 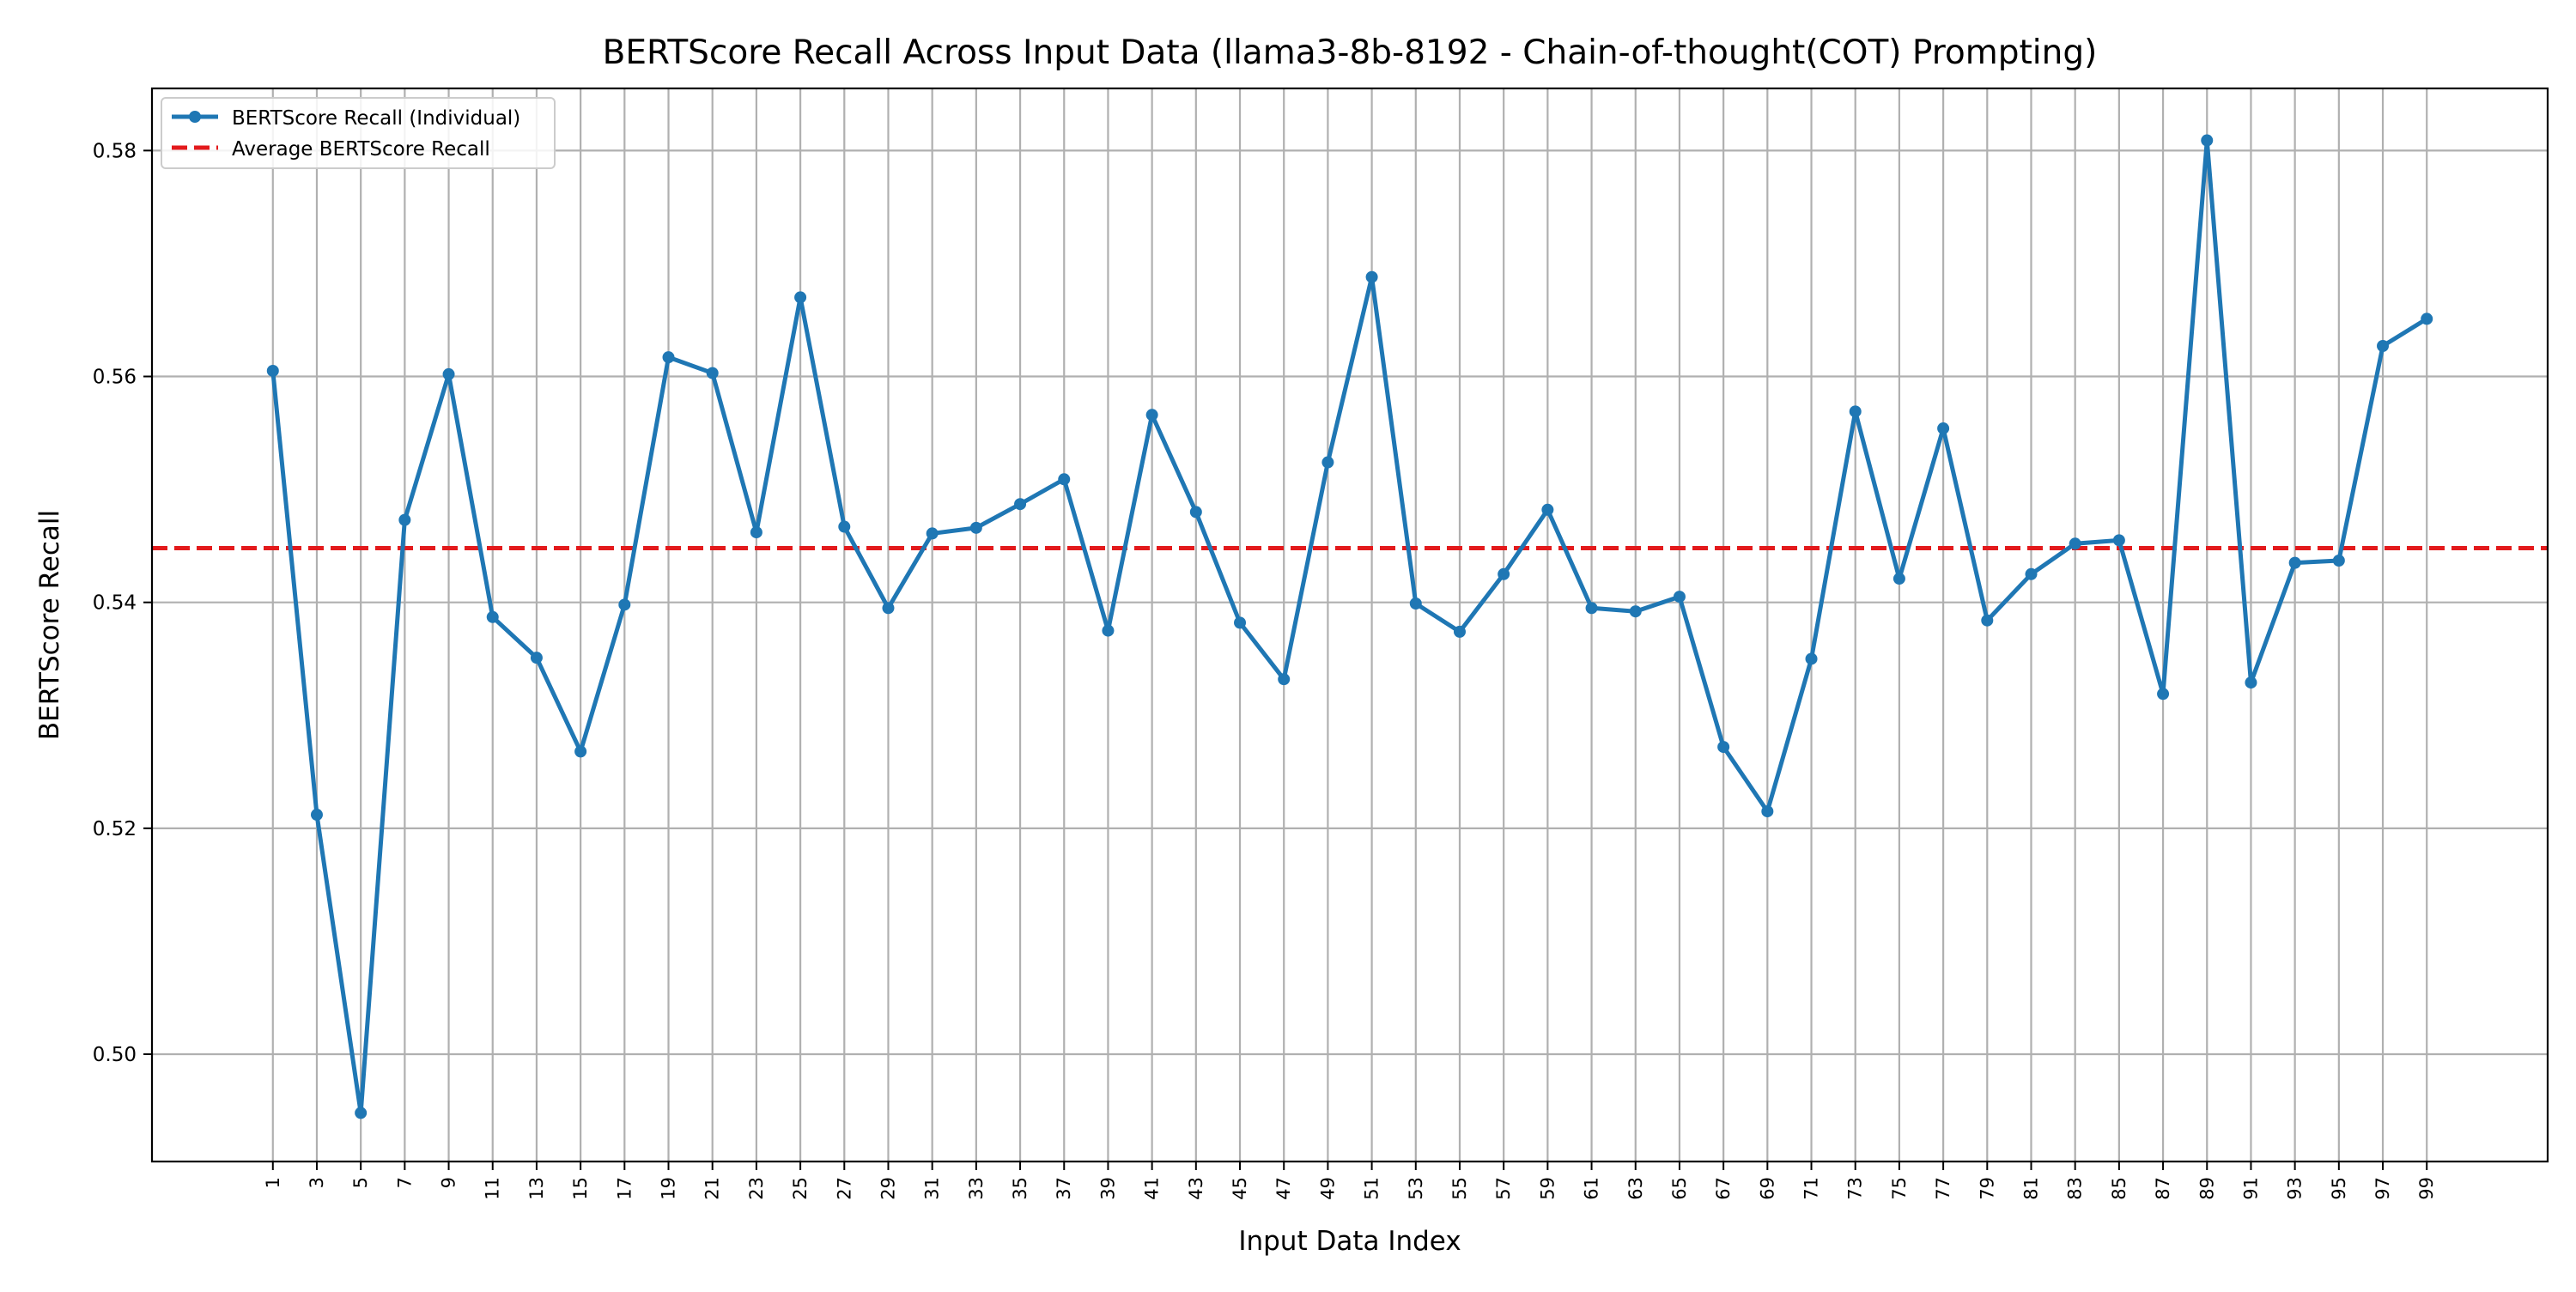 I want to click on x-tick-label: 1, so click(x=273, y=1182).